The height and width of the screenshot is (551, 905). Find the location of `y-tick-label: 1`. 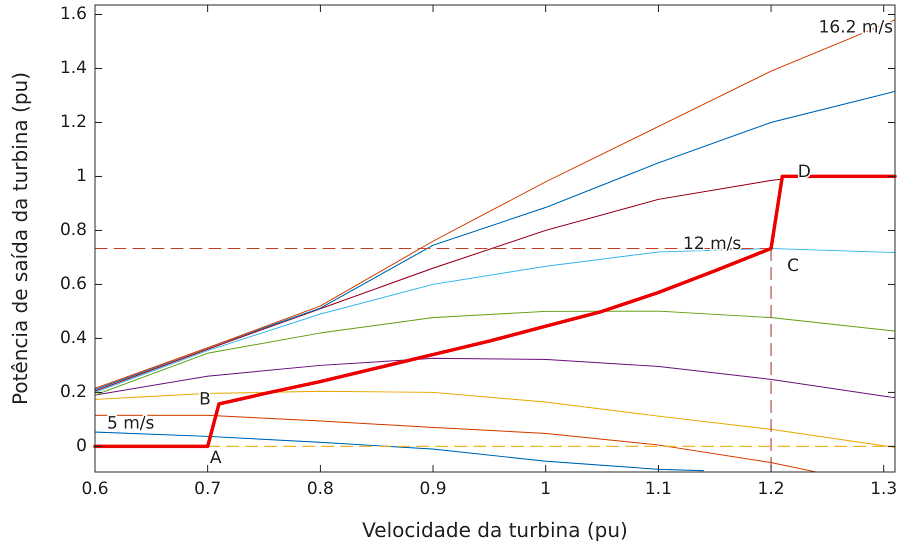

y-tick-label: 1 is located at coordinates (81, 176).